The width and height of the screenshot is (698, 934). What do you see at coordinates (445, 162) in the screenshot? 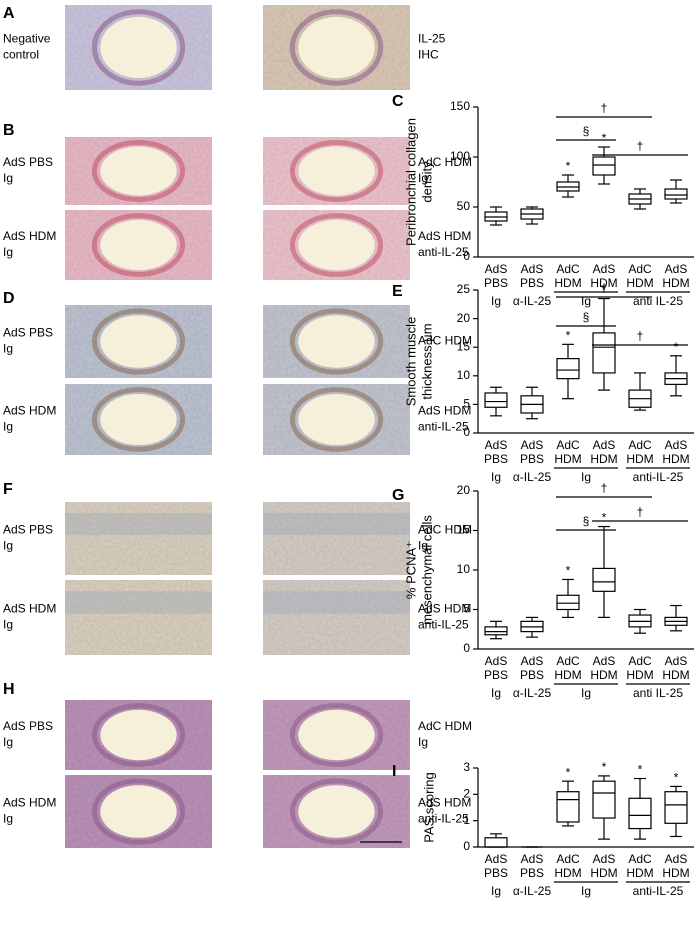
I see `image-caption: AdC HDM` at bounding box center [445, 162].